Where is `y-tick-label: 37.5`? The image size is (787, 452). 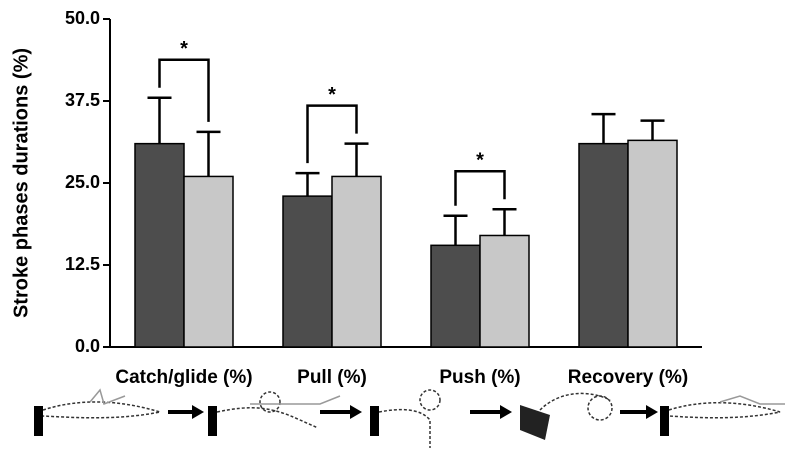 y-tick-label: 37.5 is located at coordinates (82, 100).